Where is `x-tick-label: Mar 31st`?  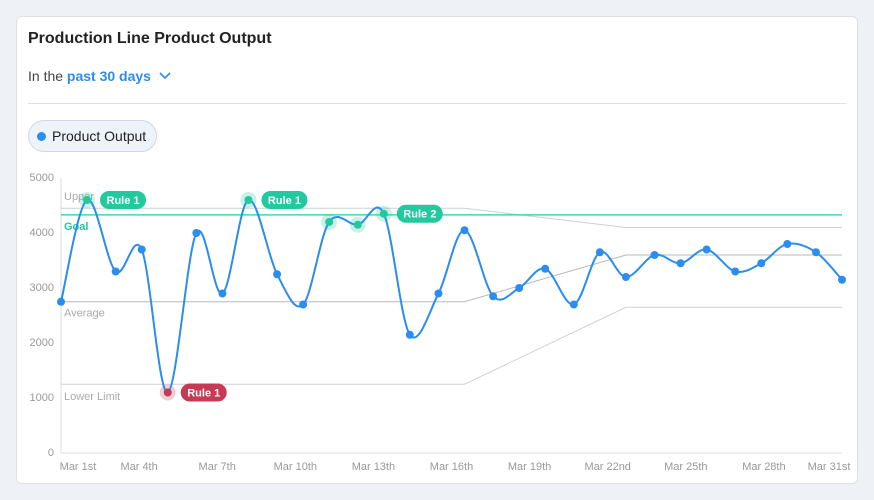 x-tick-label: Mar 31st is located at coordinates (829, 467).